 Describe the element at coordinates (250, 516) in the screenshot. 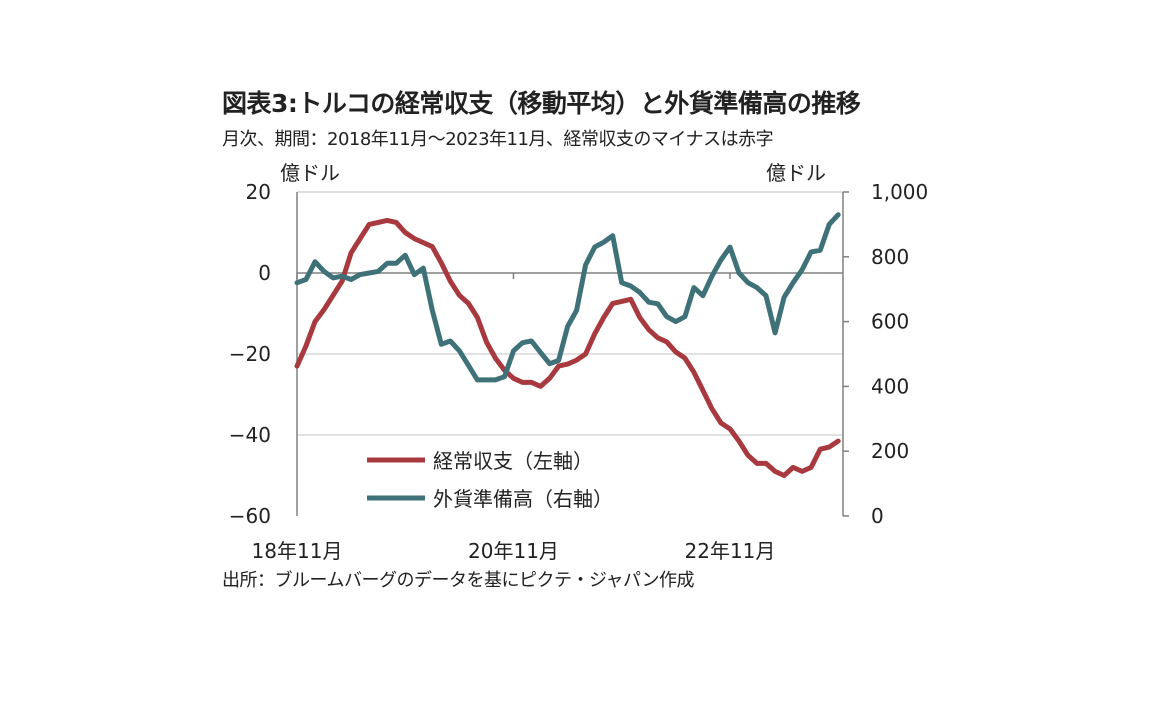

I see `y-left-tick-label: −60` at that location.